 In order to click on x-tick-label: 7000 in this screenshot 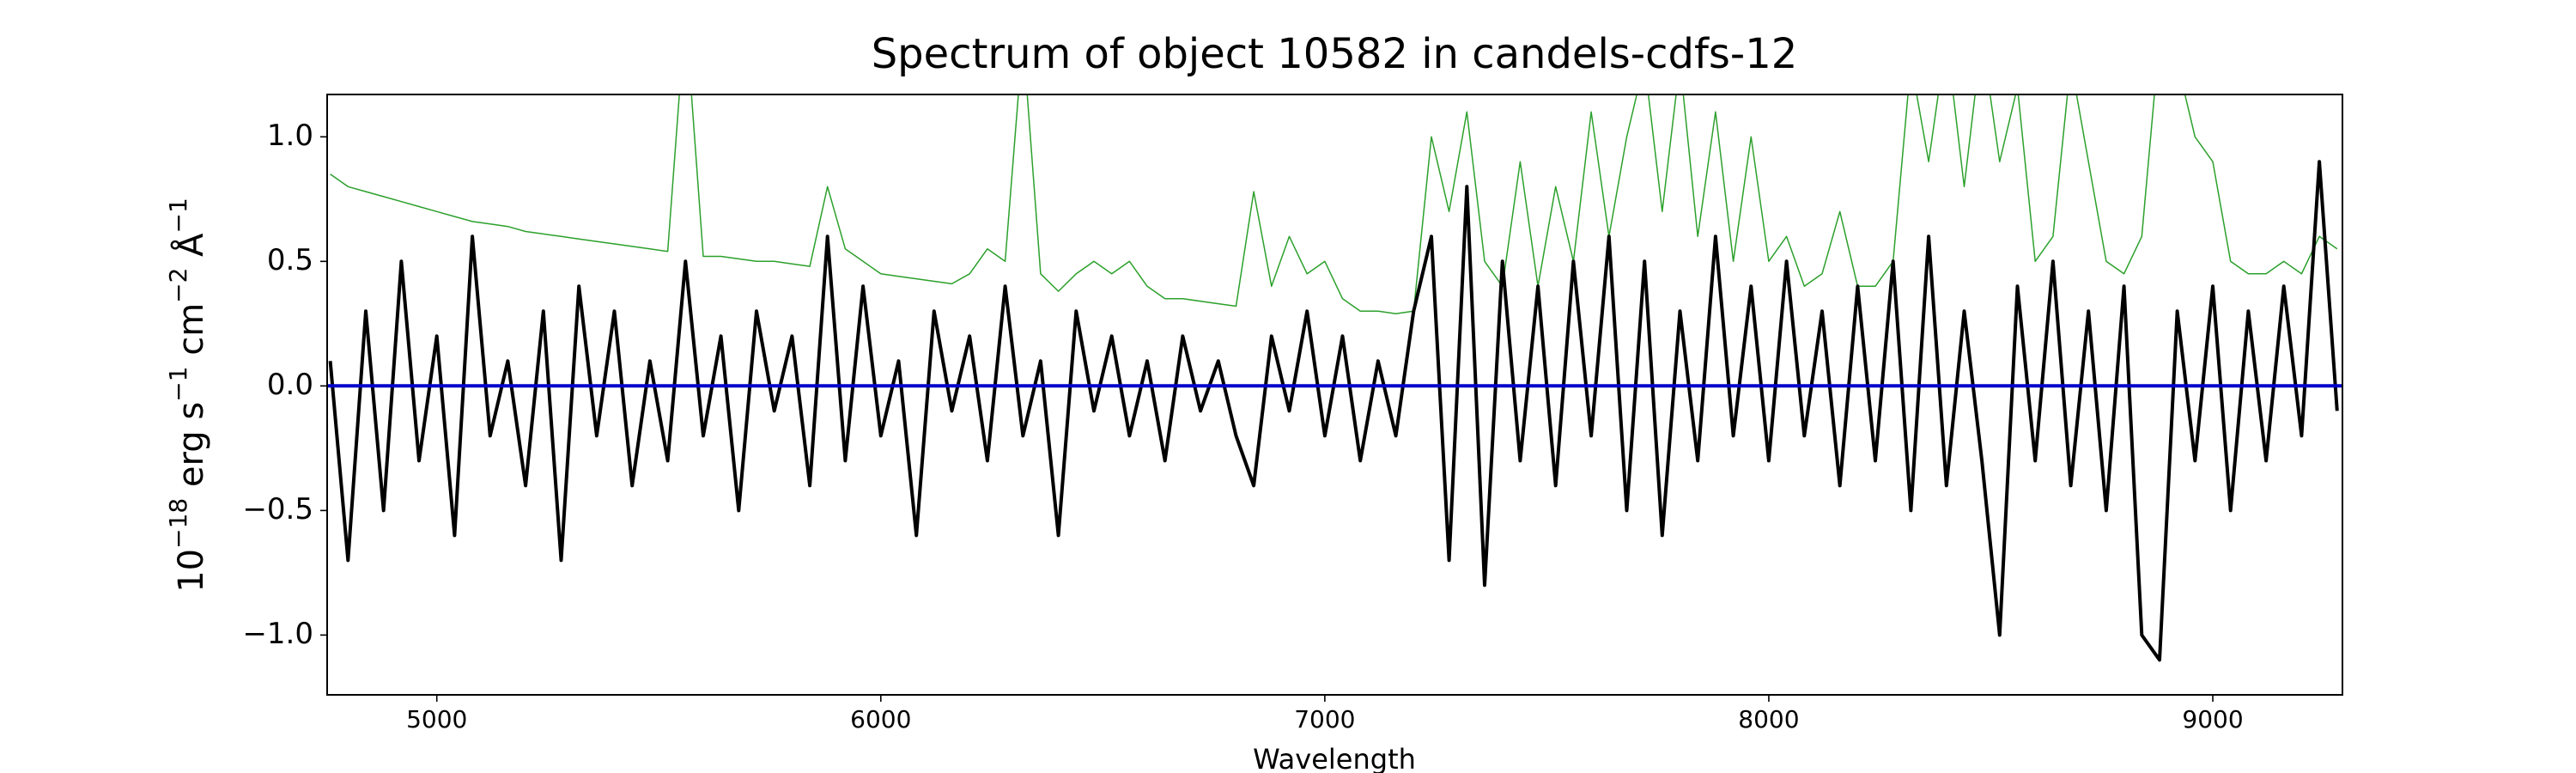, I will do `click(1324, 719)`.